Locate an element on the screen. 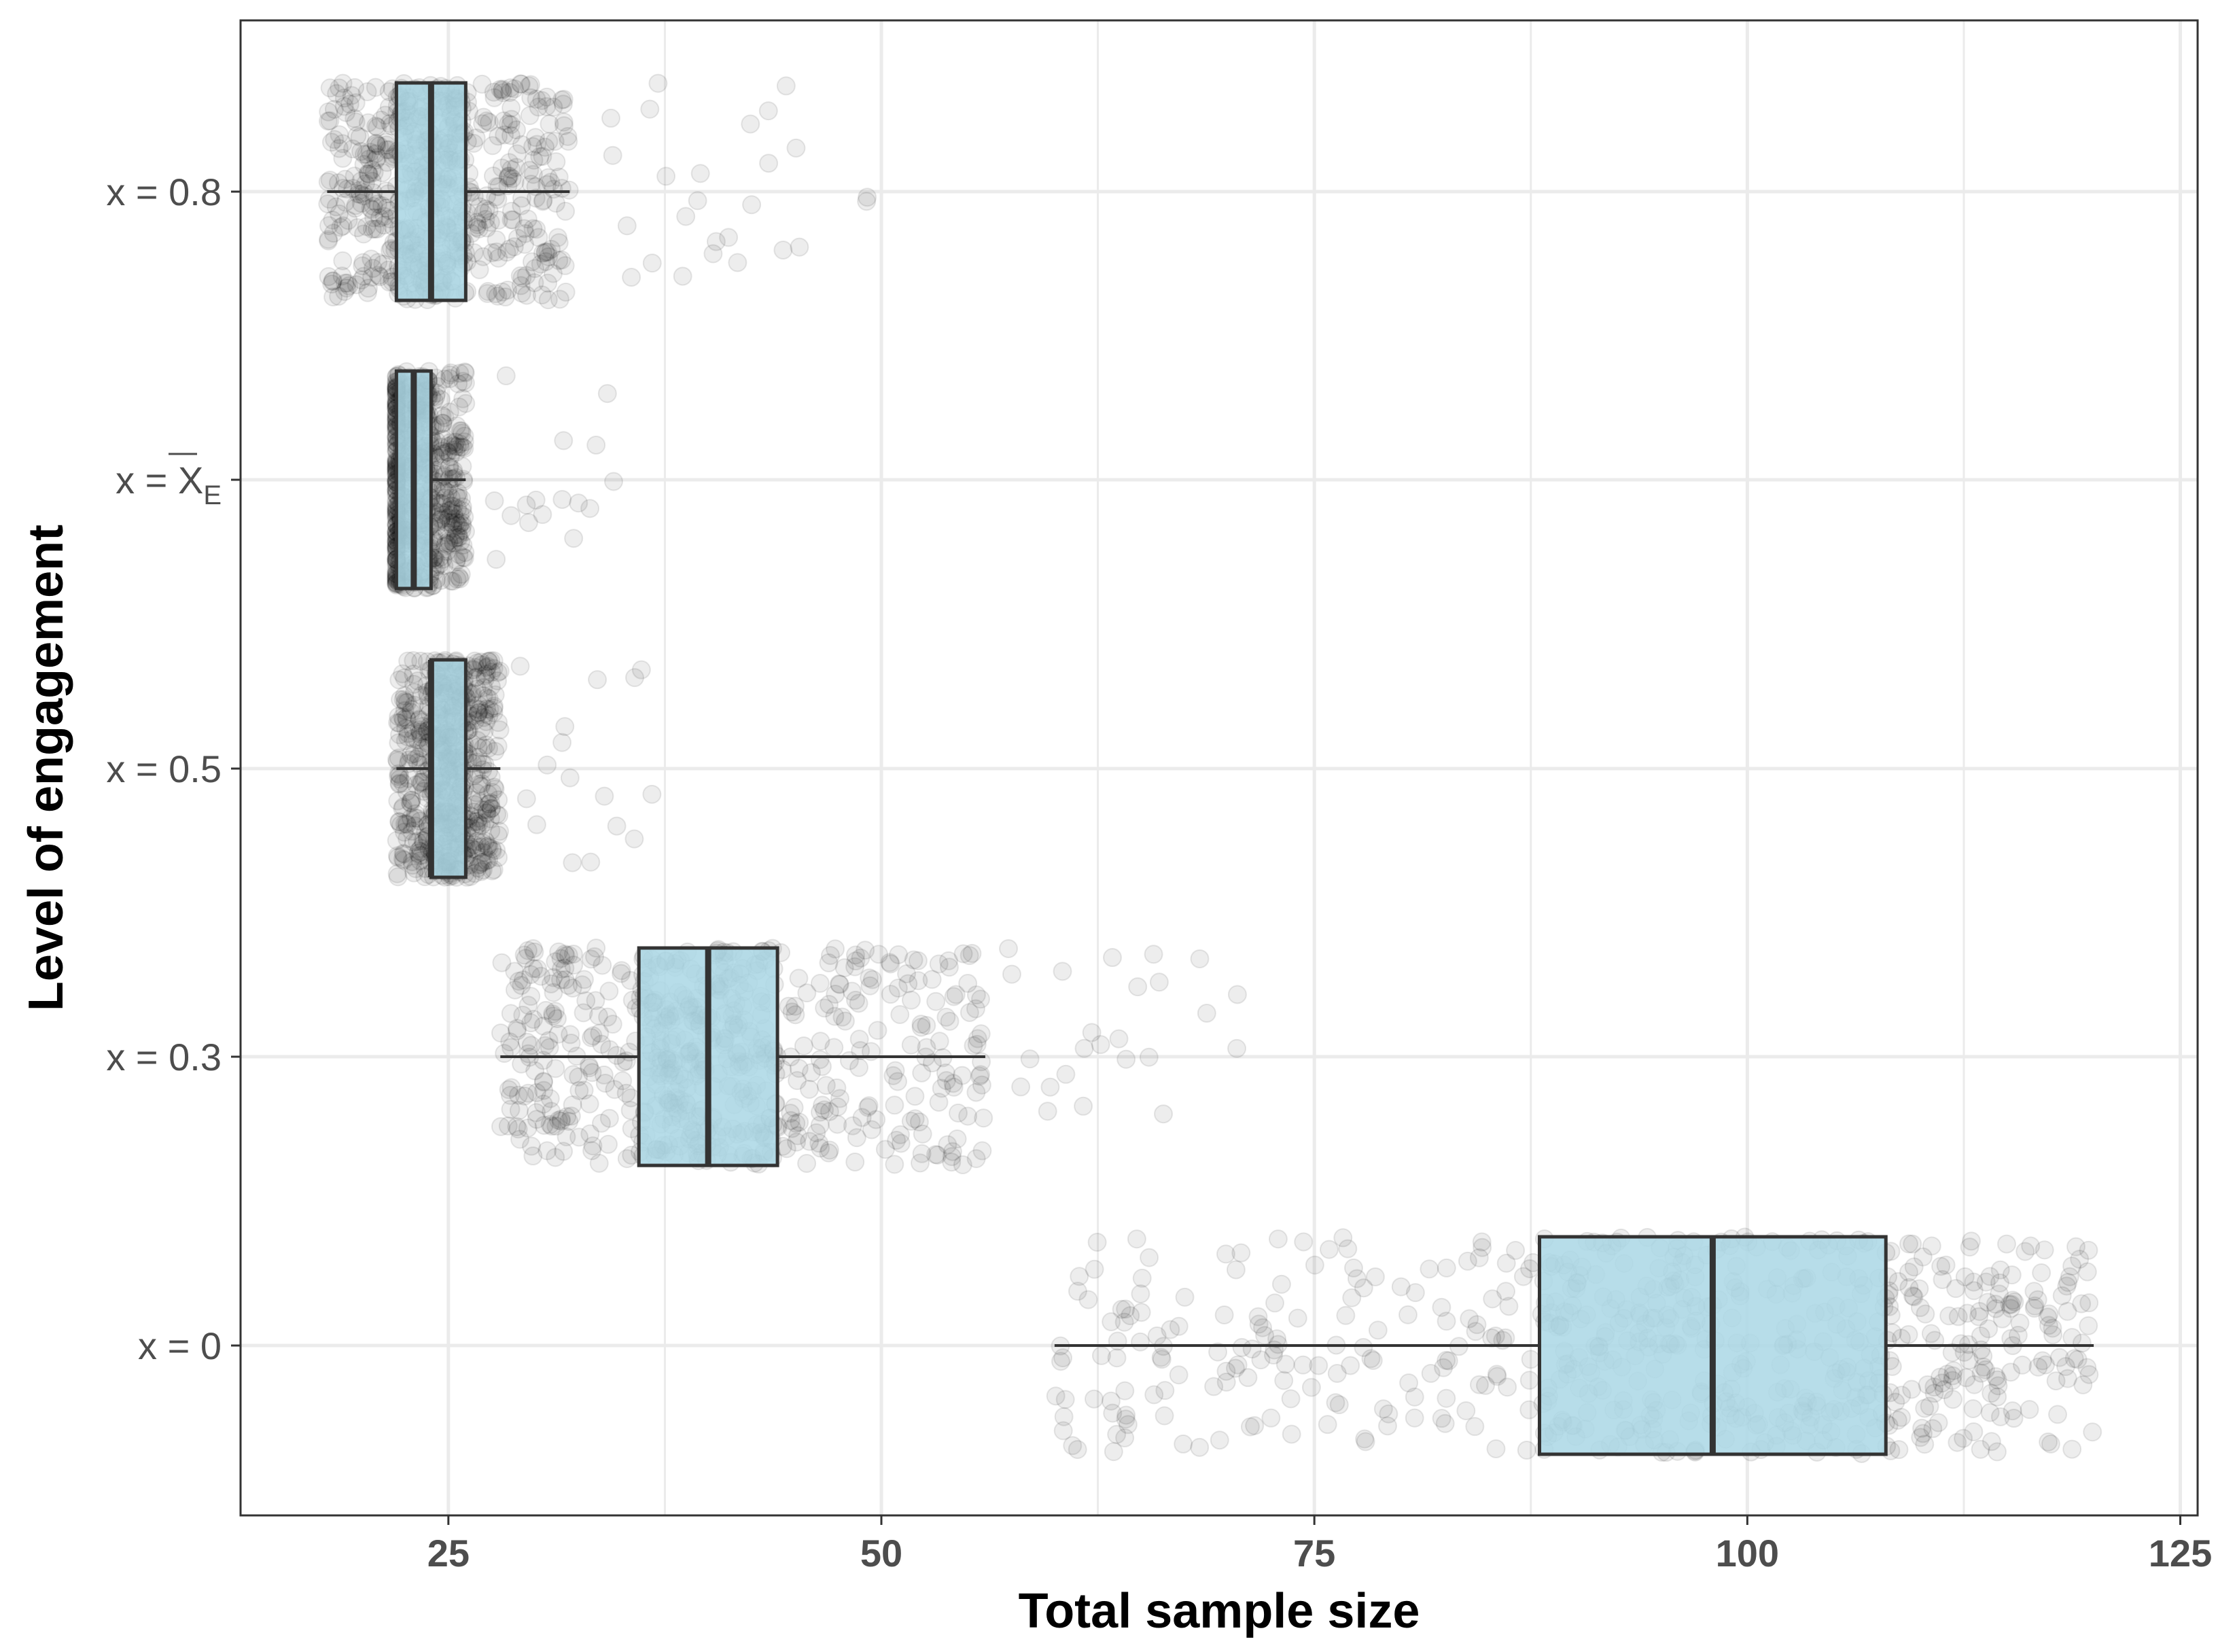 The image size is (2235, 1652). y-tick-label-prefix: x = is located at coordinates (137, 192).